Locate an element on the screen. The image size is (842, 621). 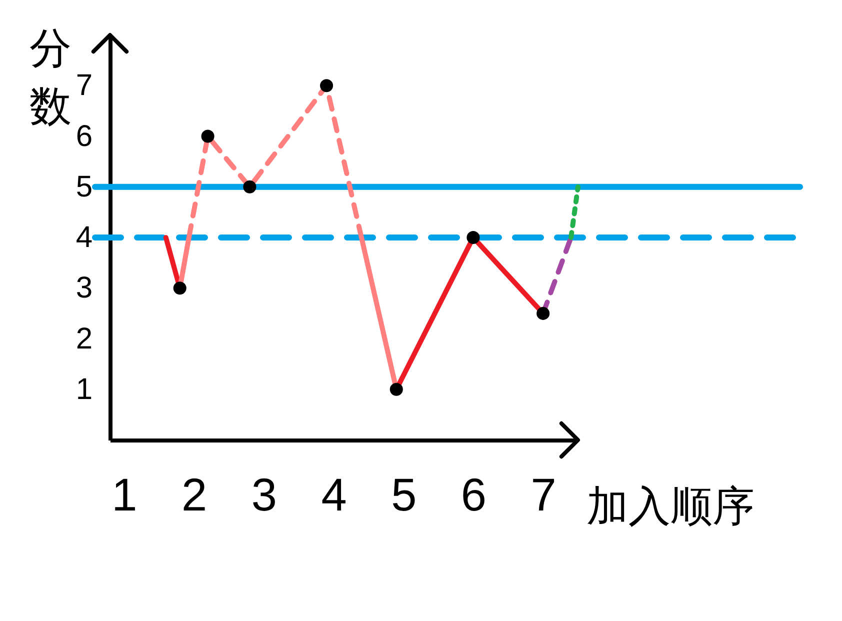
y-tick-label: 3 is located at coordinates (84, 288).